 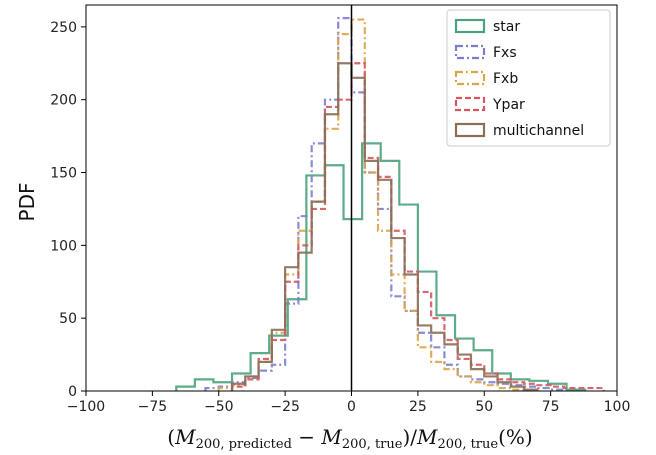 What do you see at coordinates (505, 79) in the screenshot?
I see `legend-label: Fxb` at bounding box center [505, 79].